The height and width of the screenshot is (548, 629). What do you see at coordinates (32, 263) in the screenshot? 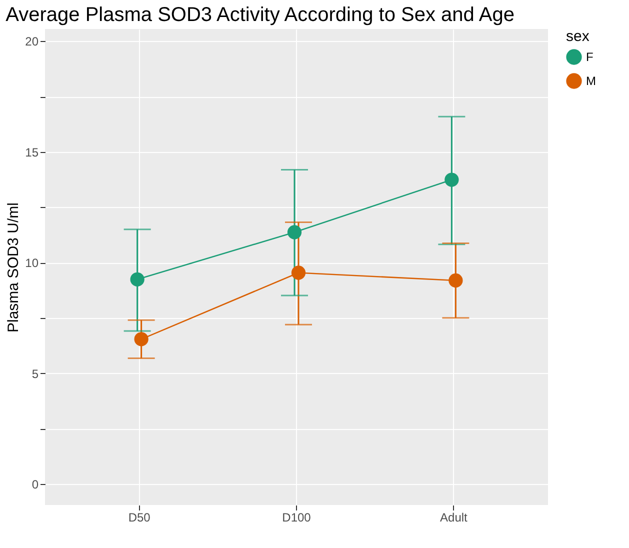
I see `y-tick-label: 10` at bounding box center [32, 263].